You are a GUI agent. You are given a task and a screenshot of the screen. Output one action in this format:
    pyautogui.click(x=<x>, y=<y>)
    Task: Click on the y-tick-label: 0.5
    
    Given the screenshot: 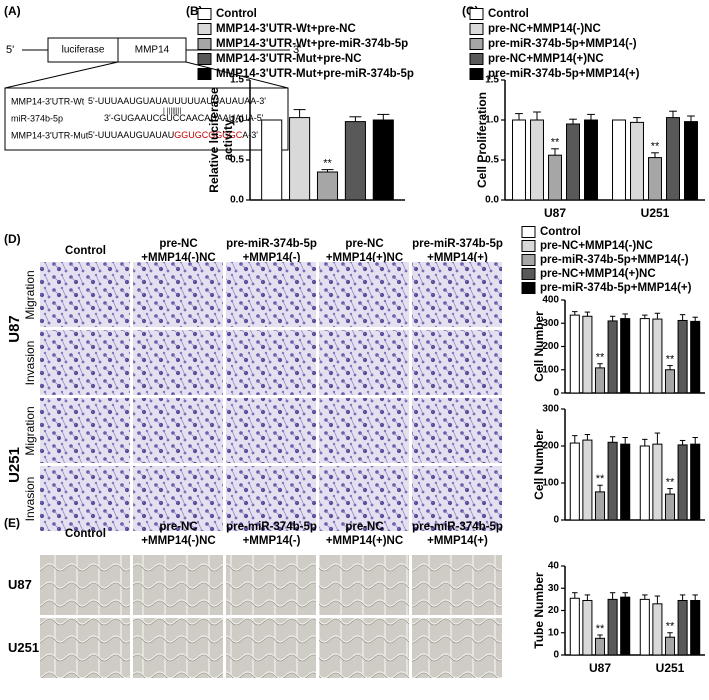 What is the action you would take?
    pyautogui.click(x=237, y=160)
    